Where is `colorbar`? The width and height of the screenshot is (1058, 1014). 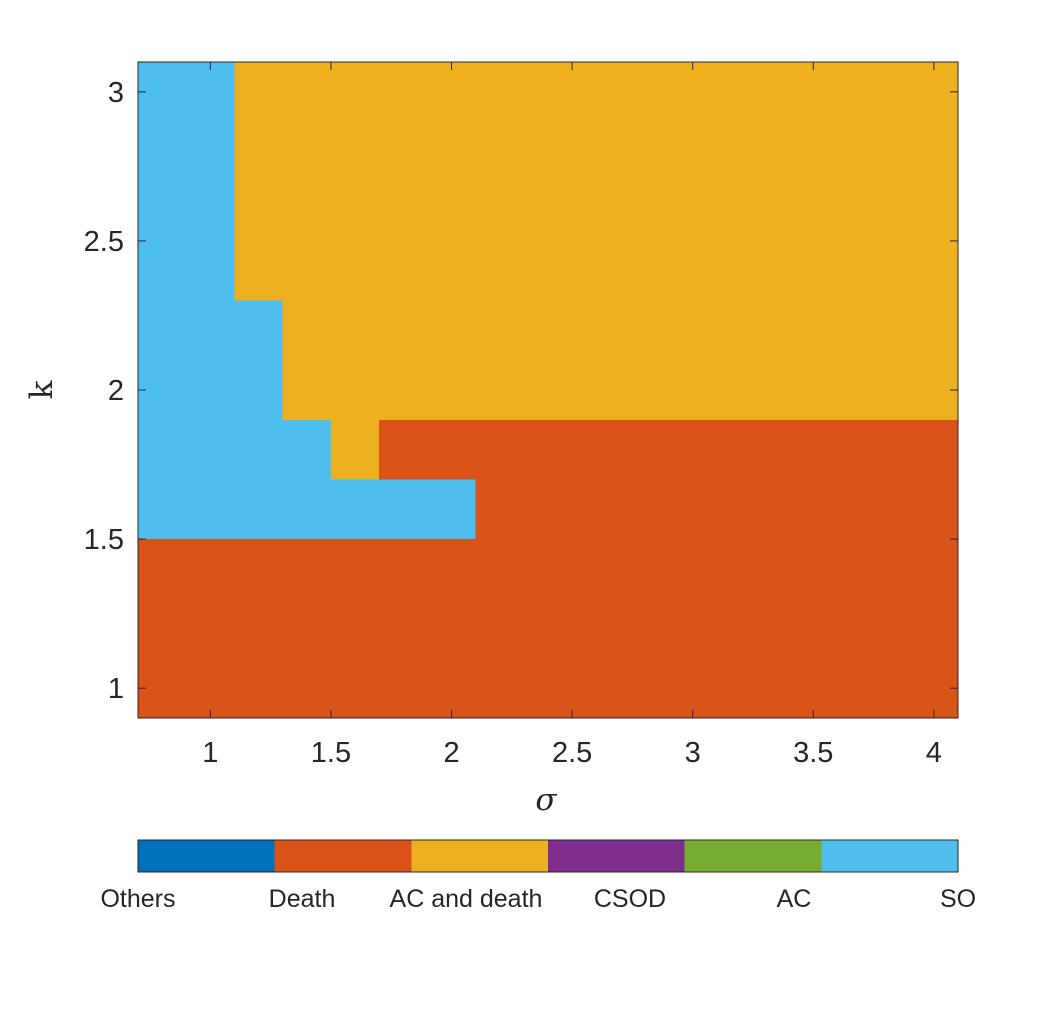
colorbar is located at coordinates (548, 856).